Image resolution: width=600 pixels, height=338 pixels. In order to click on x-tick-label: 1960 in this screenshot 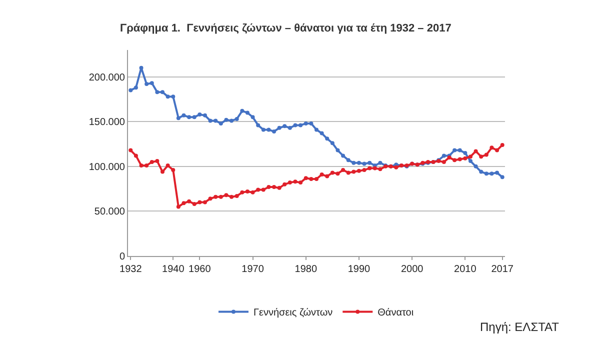, I will do `click(200, 269)`.